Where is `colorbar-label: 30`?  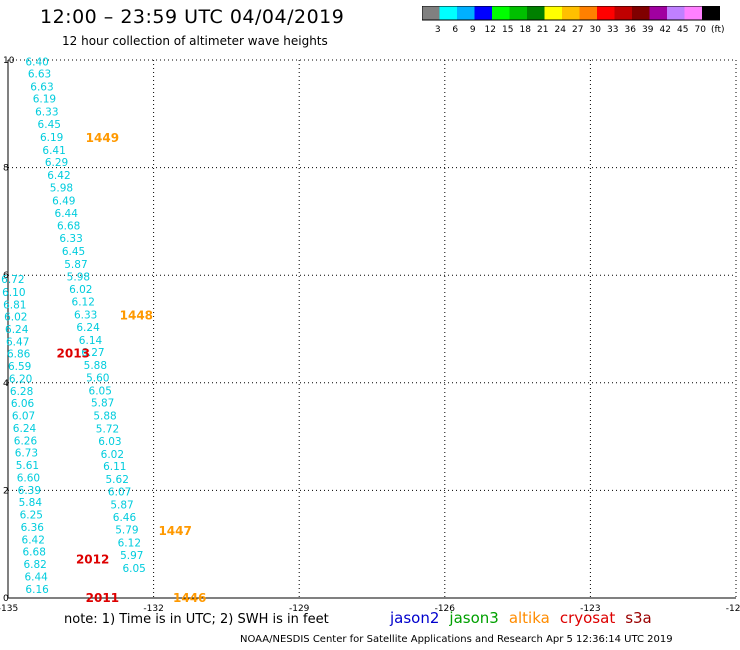 colorbar-label: 30 is located at coordinates (596, 30).